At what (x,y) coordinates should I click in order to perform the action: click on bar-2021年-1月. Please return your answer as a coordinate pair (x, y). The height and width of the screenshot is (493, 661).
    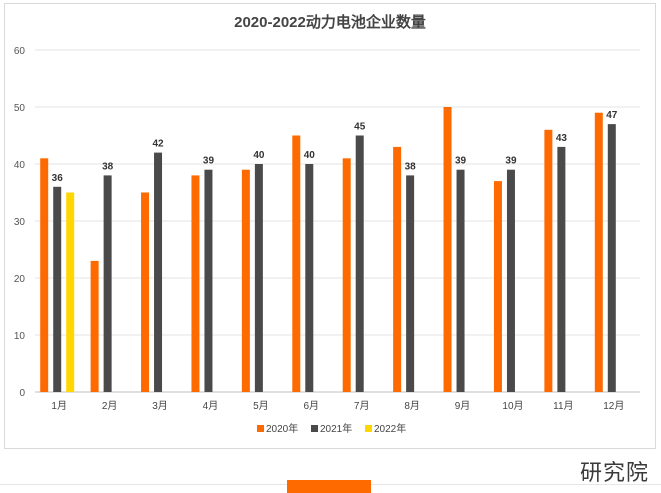
    Looking at the image, I should click on (57, 289).